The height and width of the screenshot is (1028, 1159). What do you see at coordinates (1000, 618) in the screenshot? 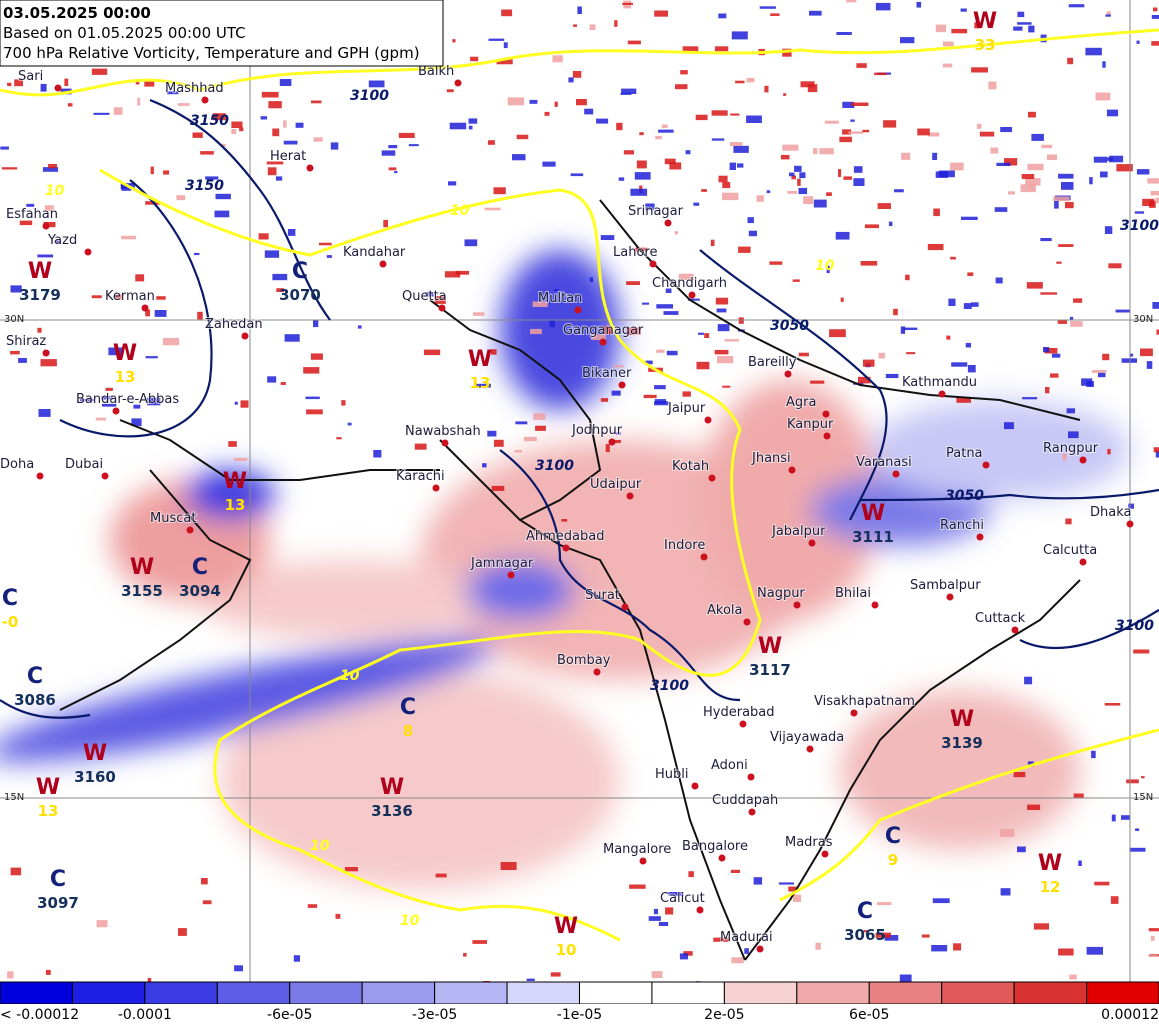
I see `city-label: Cuttack` at bounding box center [1000, 618].